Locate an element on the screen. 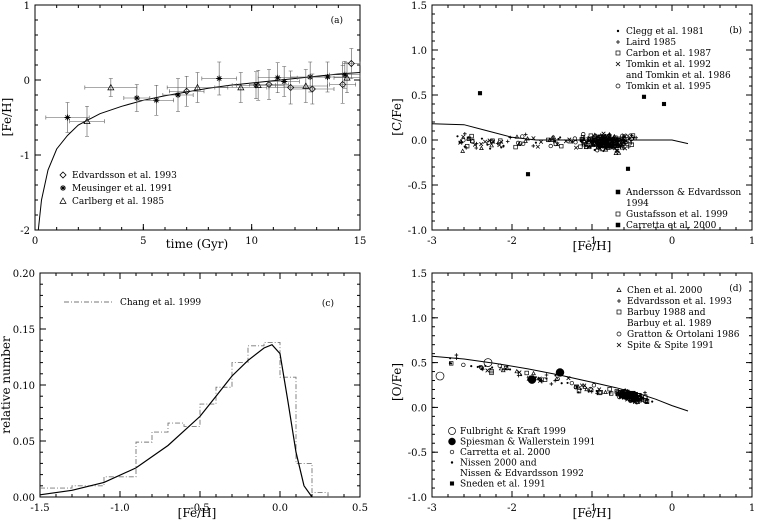  panel-a-xtick-label: 15 is located at coordinates (360, 241).